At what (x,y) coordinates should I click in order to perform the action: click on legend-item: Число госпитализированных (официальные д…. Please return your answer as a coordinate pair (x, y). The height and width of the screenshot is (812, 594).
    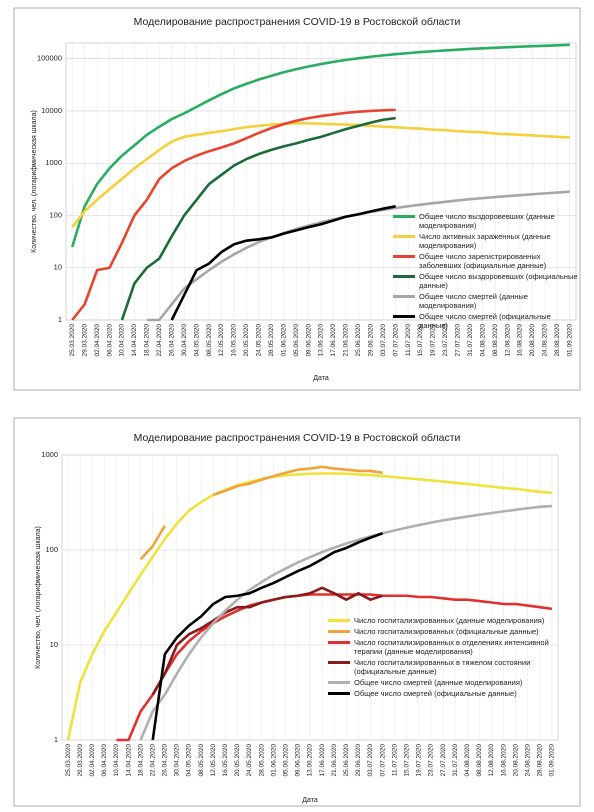
    Looking at the image, I should click on (444, 631).